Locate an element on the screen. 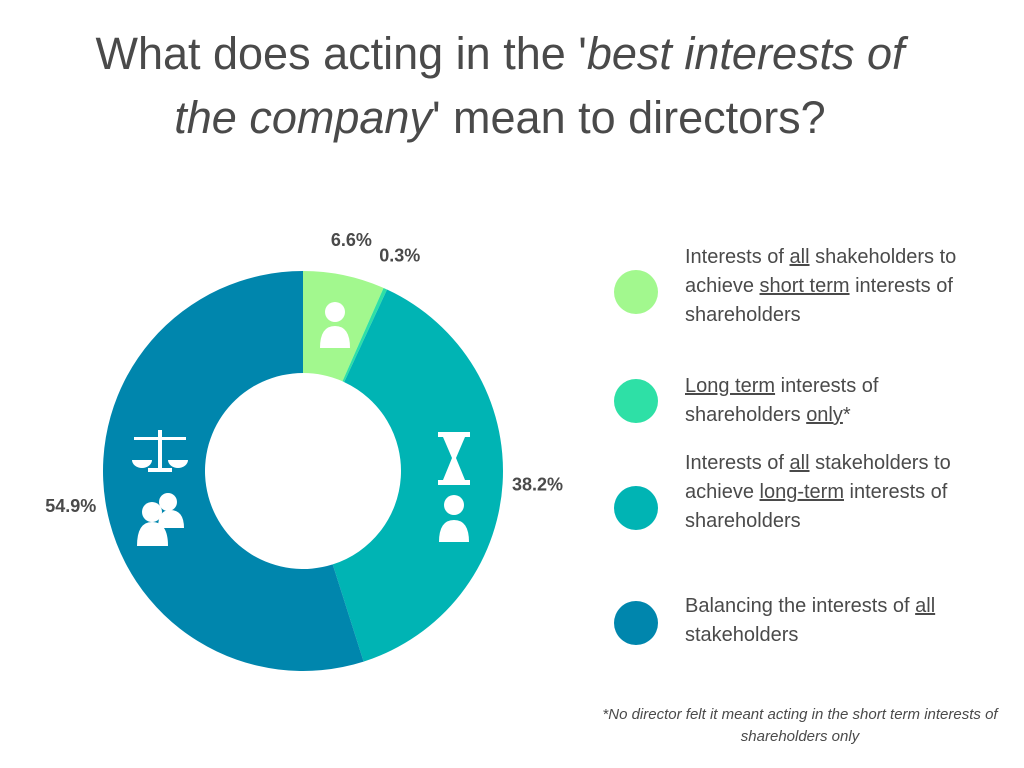  legend-text: * is located at coordinates (846, 415).